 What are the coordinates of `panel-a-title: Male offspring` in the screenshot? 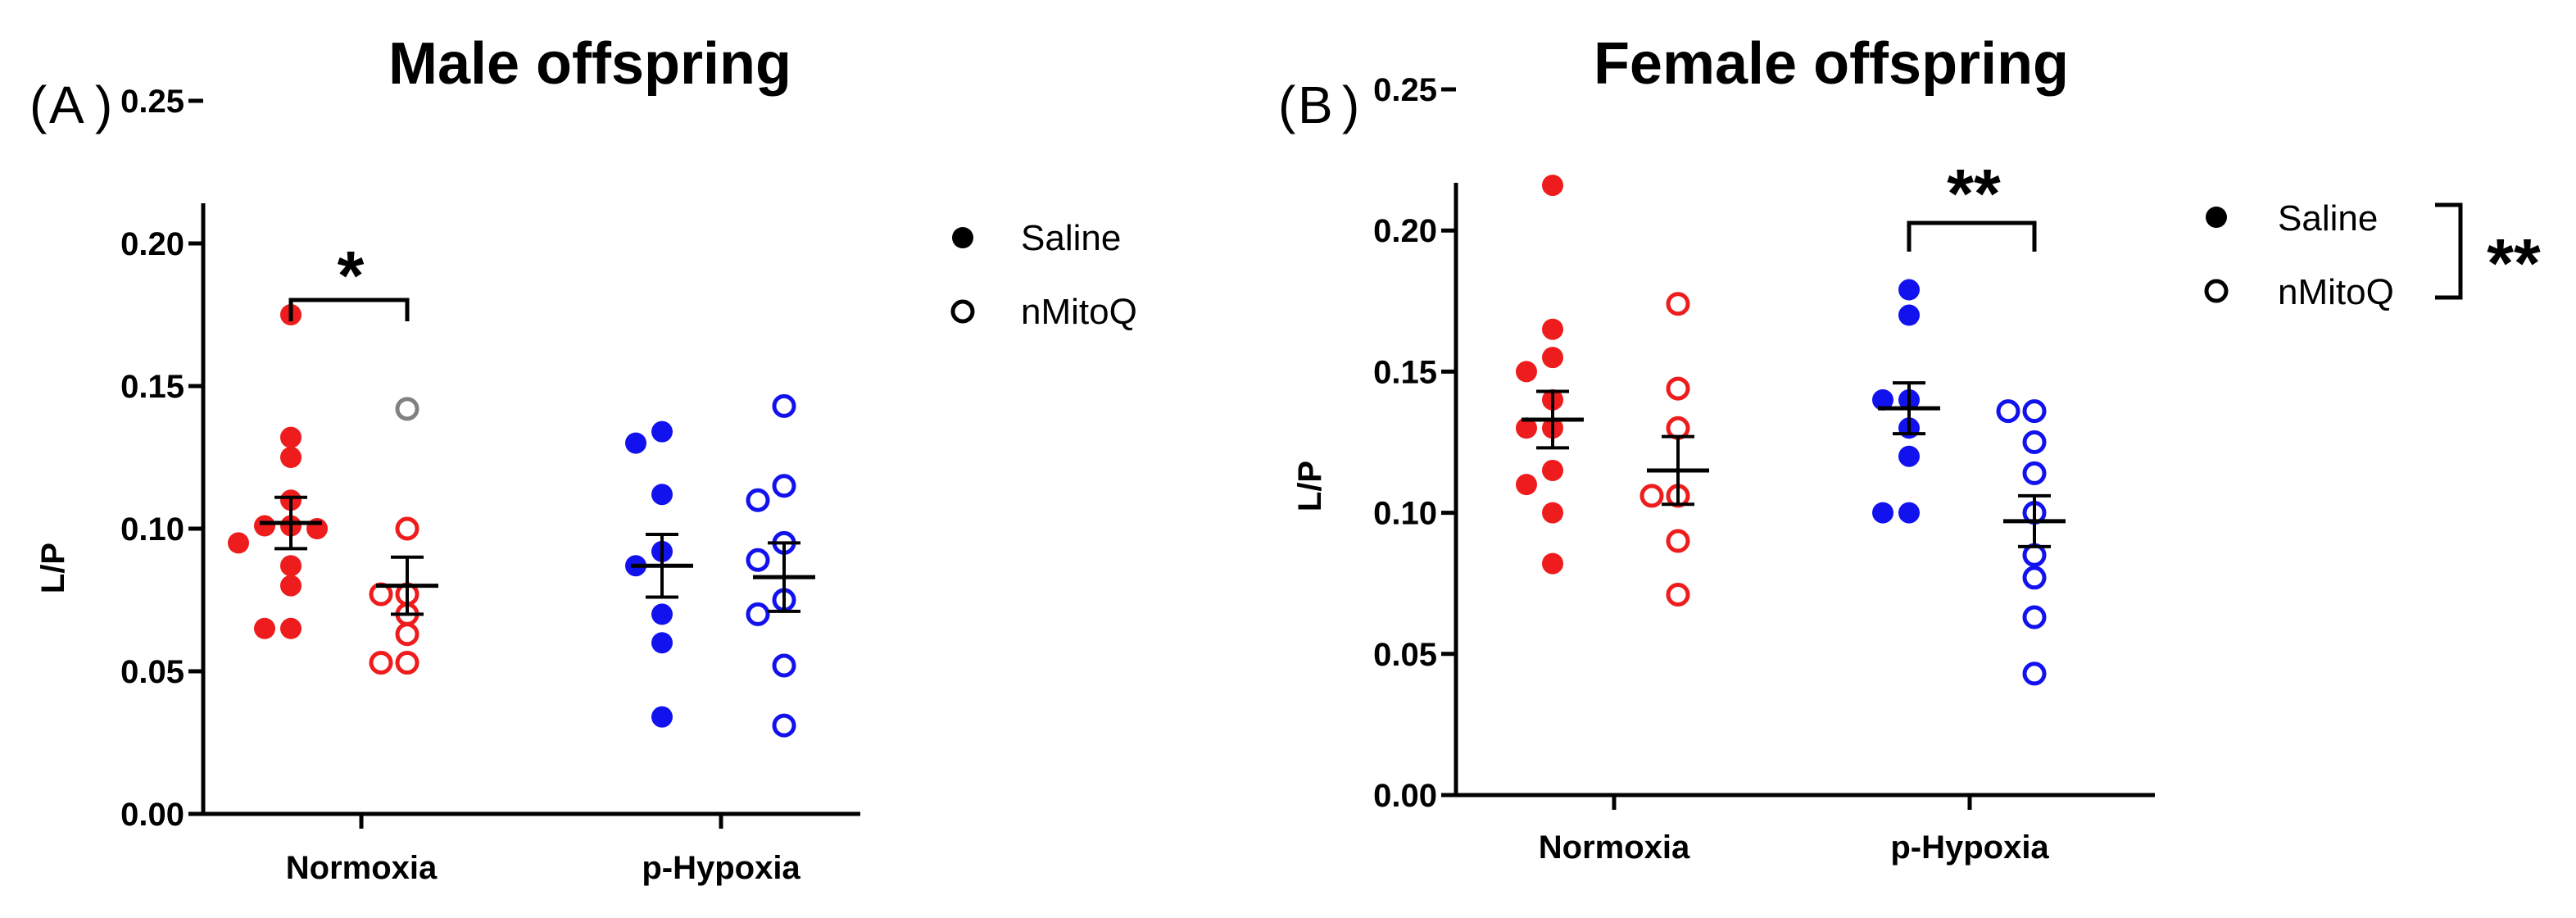 It's located at (589, 64).